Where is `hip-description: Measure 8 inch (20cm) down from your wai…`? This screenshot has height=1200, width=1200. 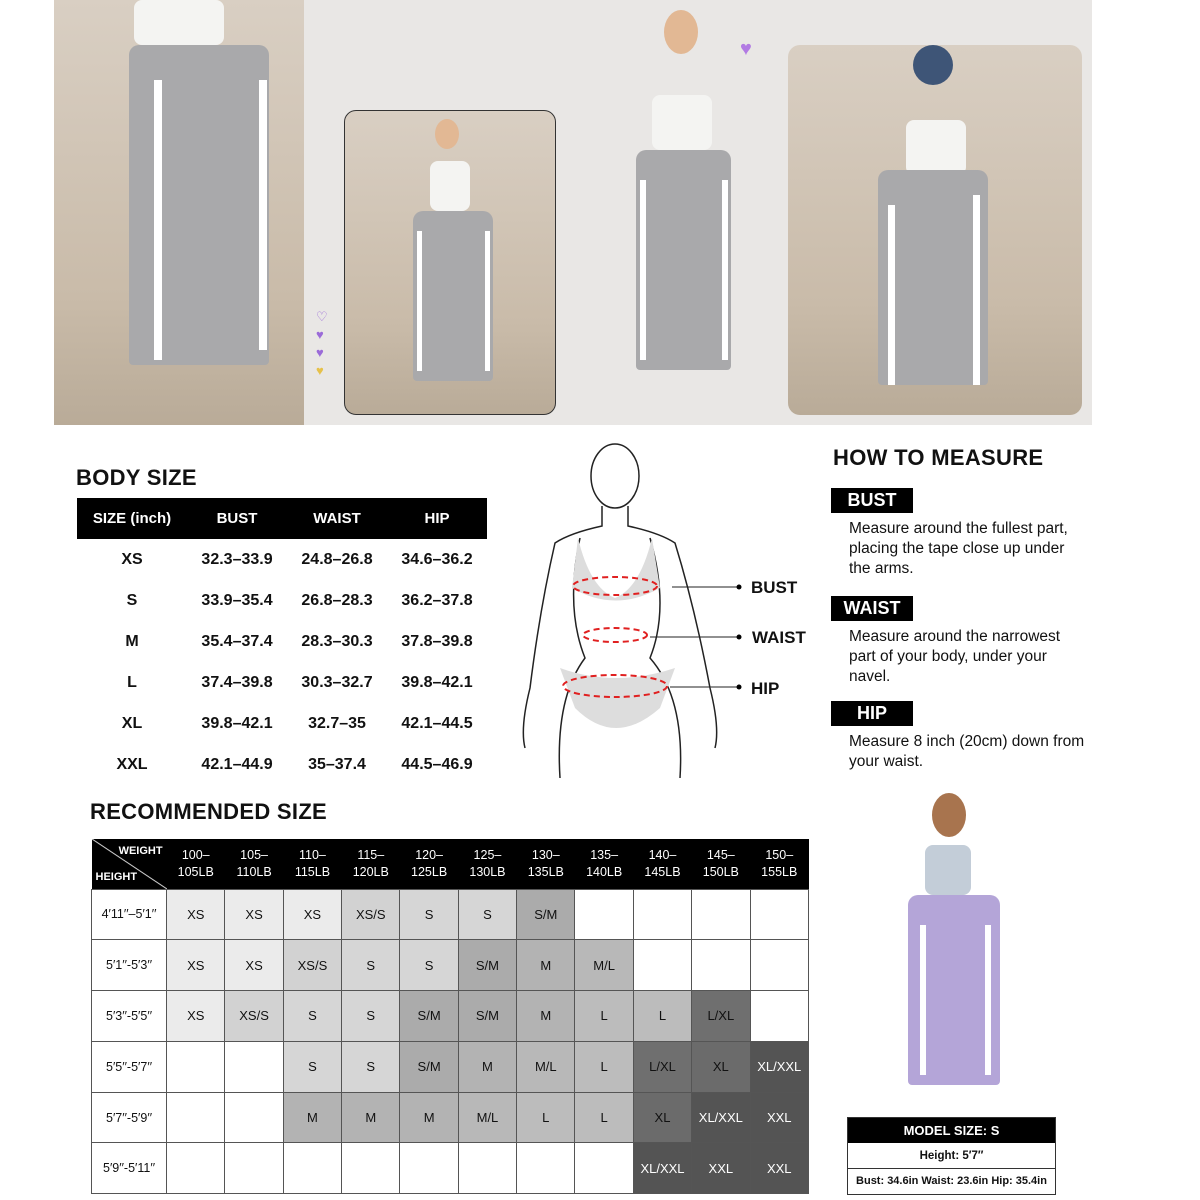
hip-description: Measure 8 inch (20cm) down from your wai… is located at coordinates (967, 751).